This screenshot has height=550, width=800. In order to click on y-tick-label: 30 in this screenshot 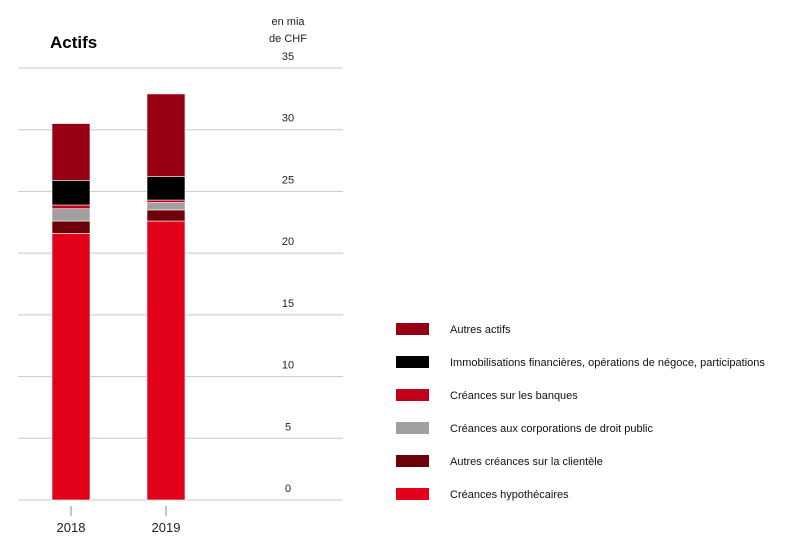, I will do `click(288, 119)`.